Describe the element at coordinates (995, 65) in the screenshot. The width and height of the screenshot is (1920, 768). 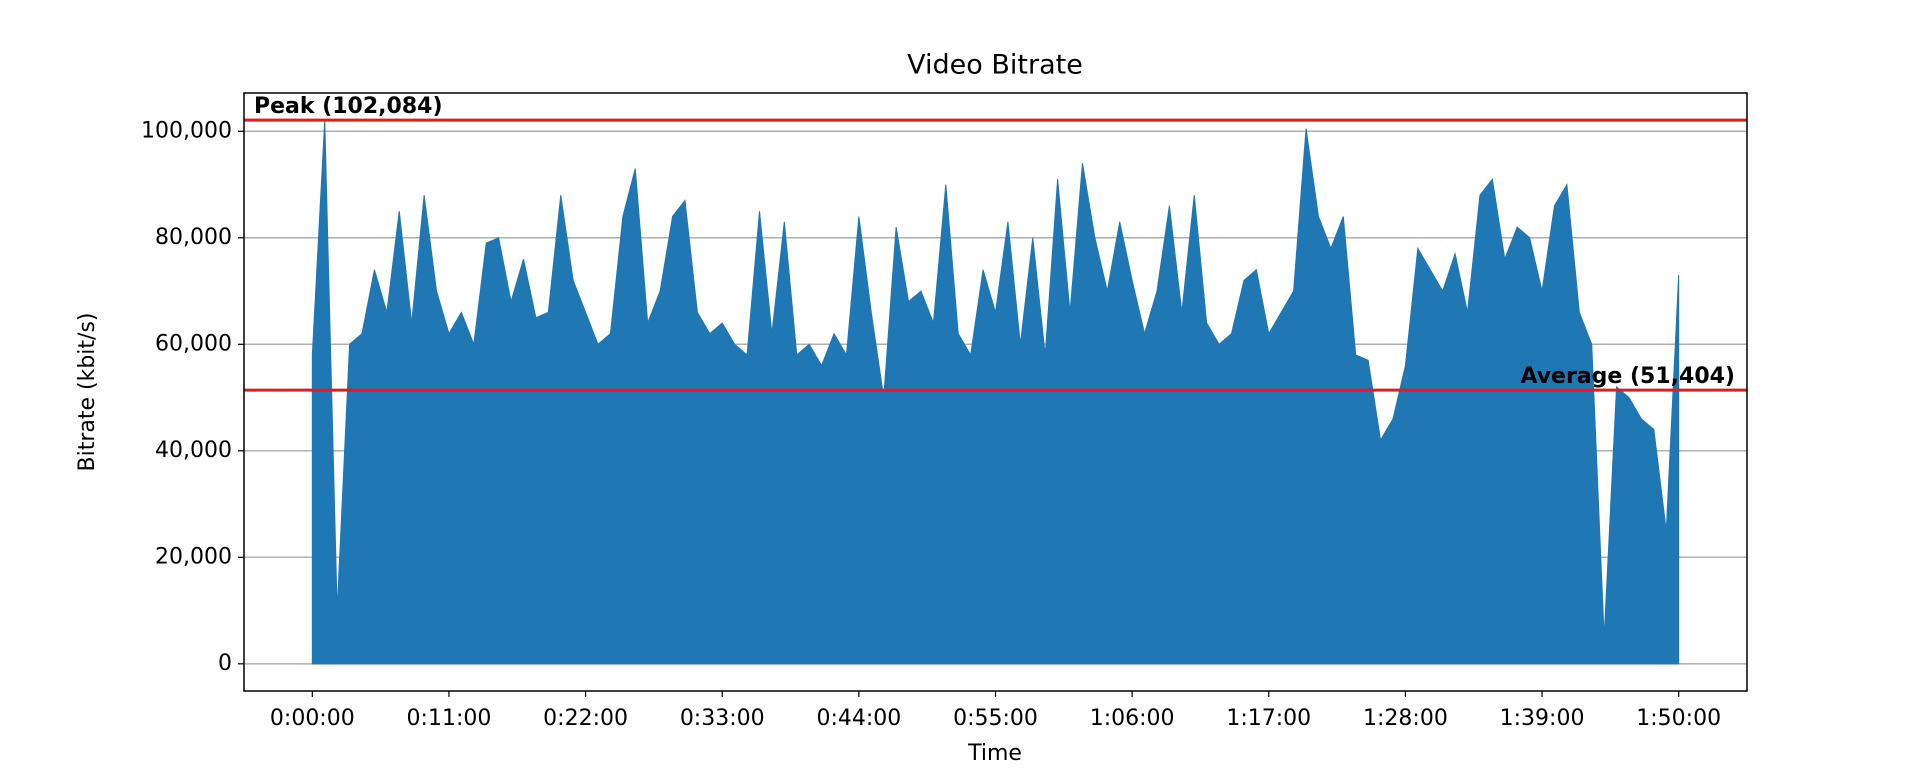
I see `chart-title: Video Bitrate` at that location.